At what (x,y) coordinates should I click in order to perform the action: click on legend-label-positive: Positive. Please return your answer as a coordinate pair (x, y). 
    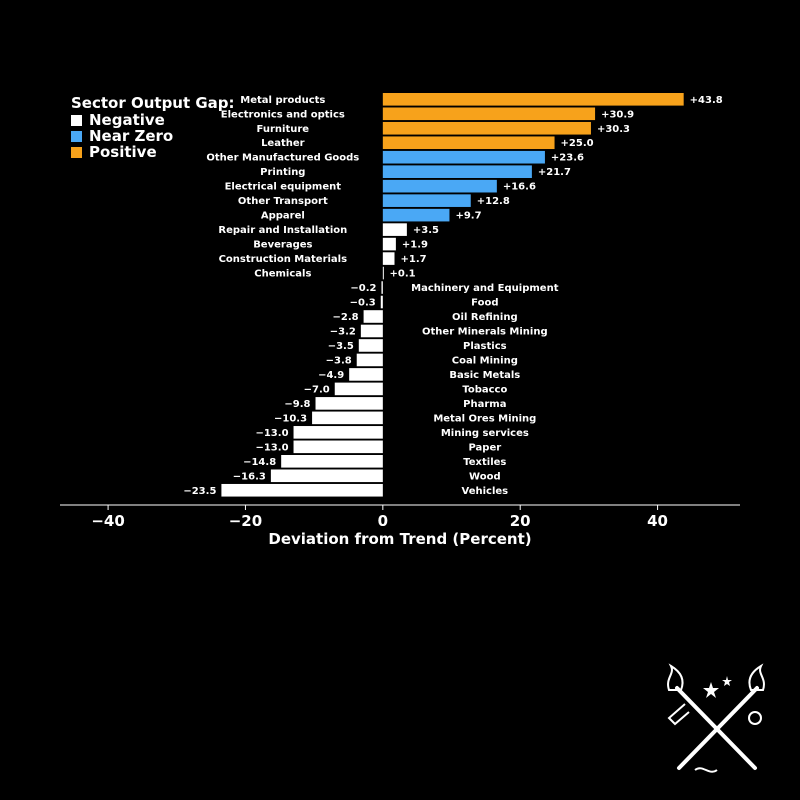
    Looking at the image, I should click on (123, 152).